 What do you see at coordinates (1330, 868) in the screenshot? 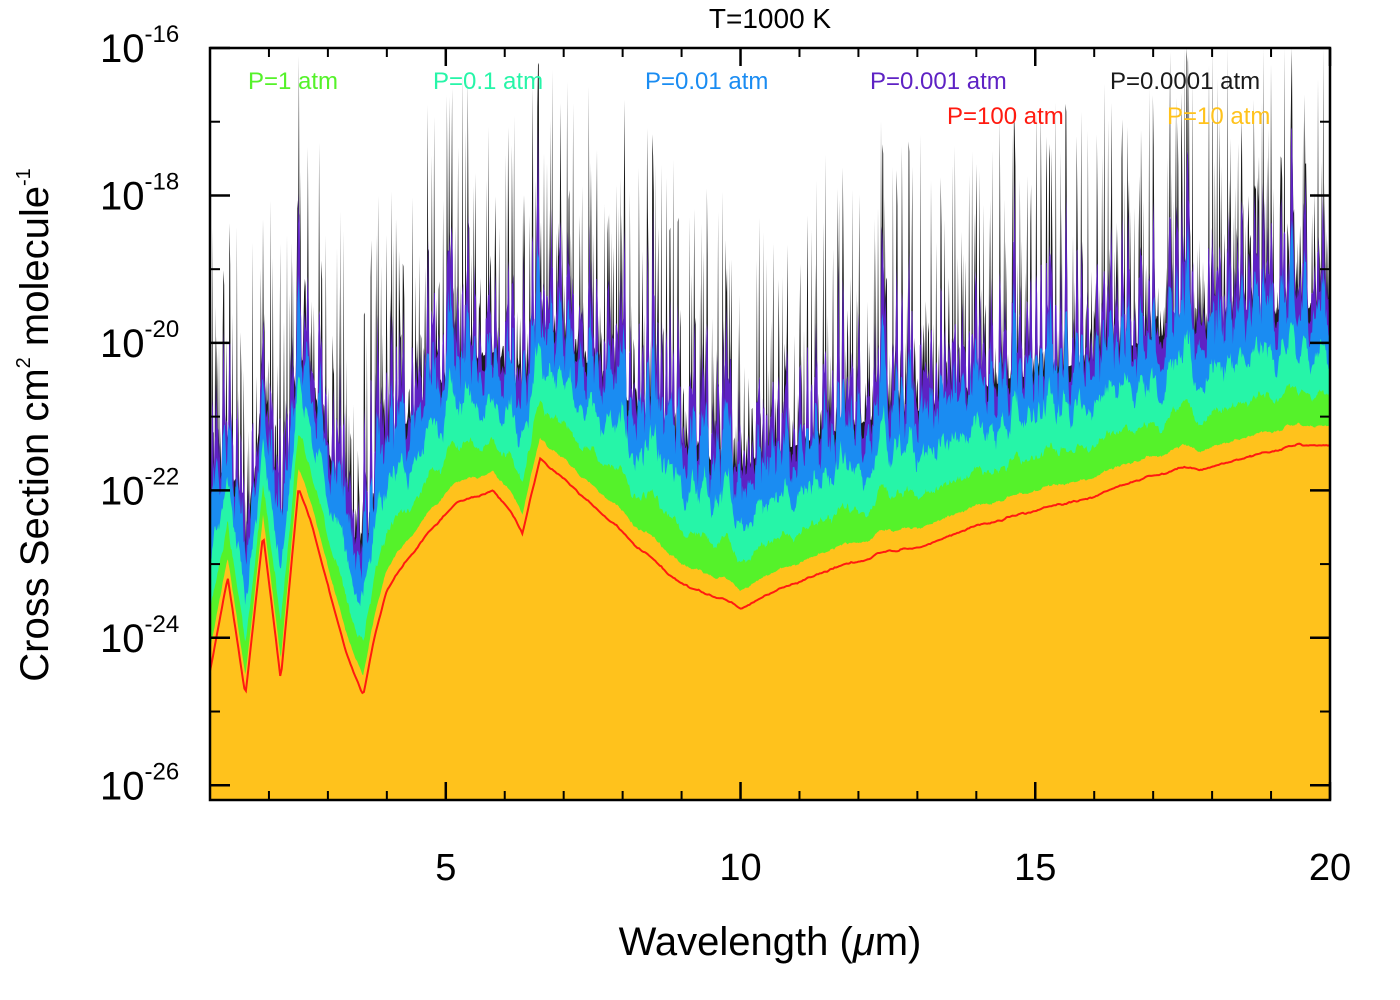
I see `x-tick-label-20: 20` at bounding box center [1330, 868].